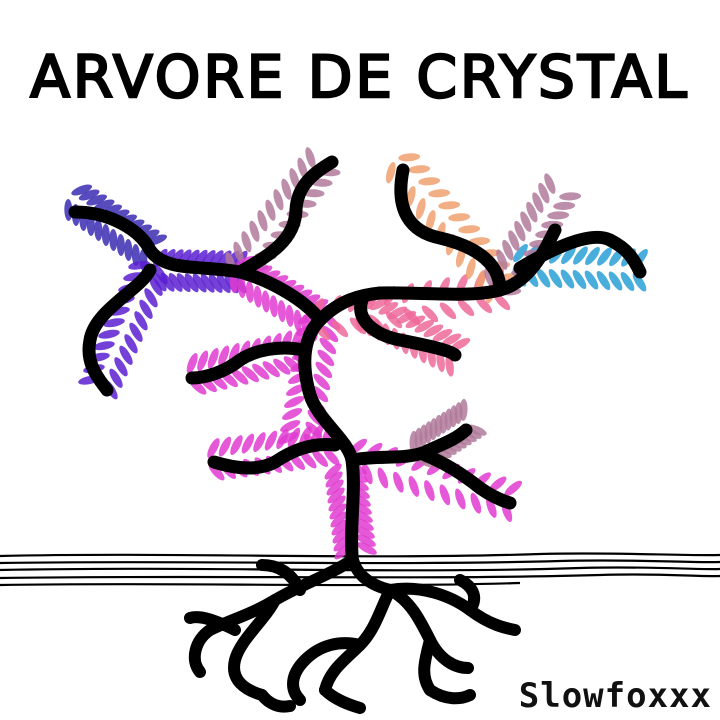  Describe the element at coordinates (359, 77) in the screenshot. I see `artwork-title: ARVORE DE CRYSTAL` at that location.